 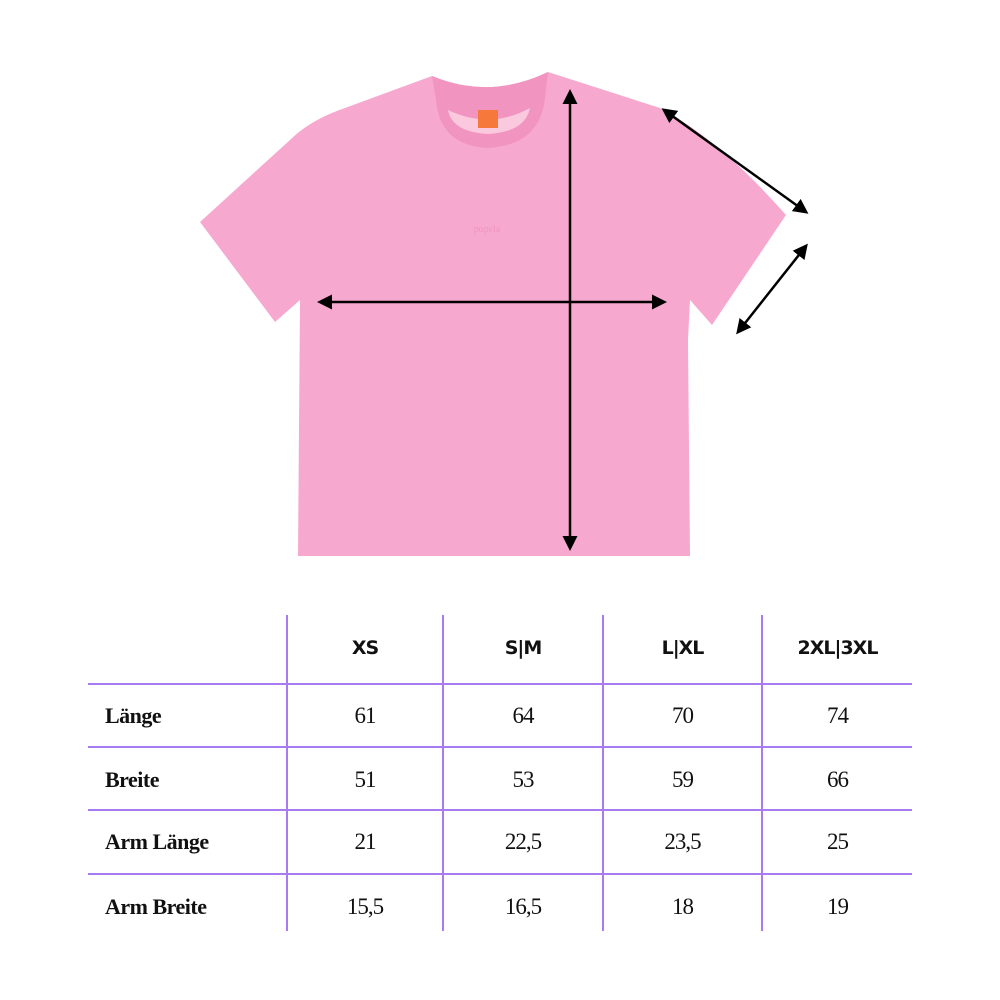 What do you see at coordinates (683, 779) in the screenshot?
I see `table-cell: 59` at bounding box center [683, 779].